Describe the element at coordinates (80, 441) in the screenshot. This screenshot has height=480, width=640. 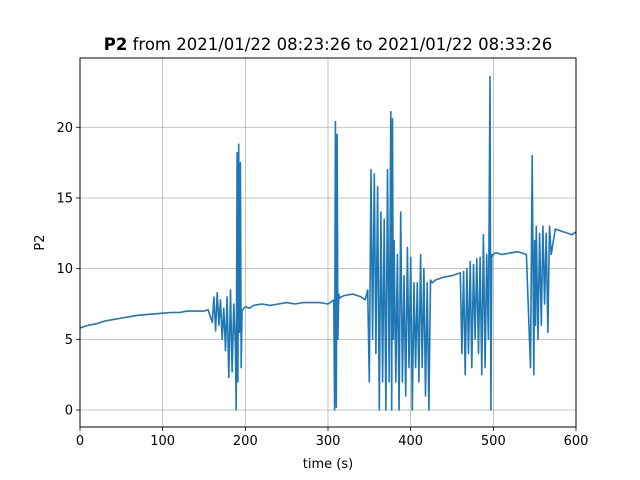
I see `x-tick-label: 0` at that location.